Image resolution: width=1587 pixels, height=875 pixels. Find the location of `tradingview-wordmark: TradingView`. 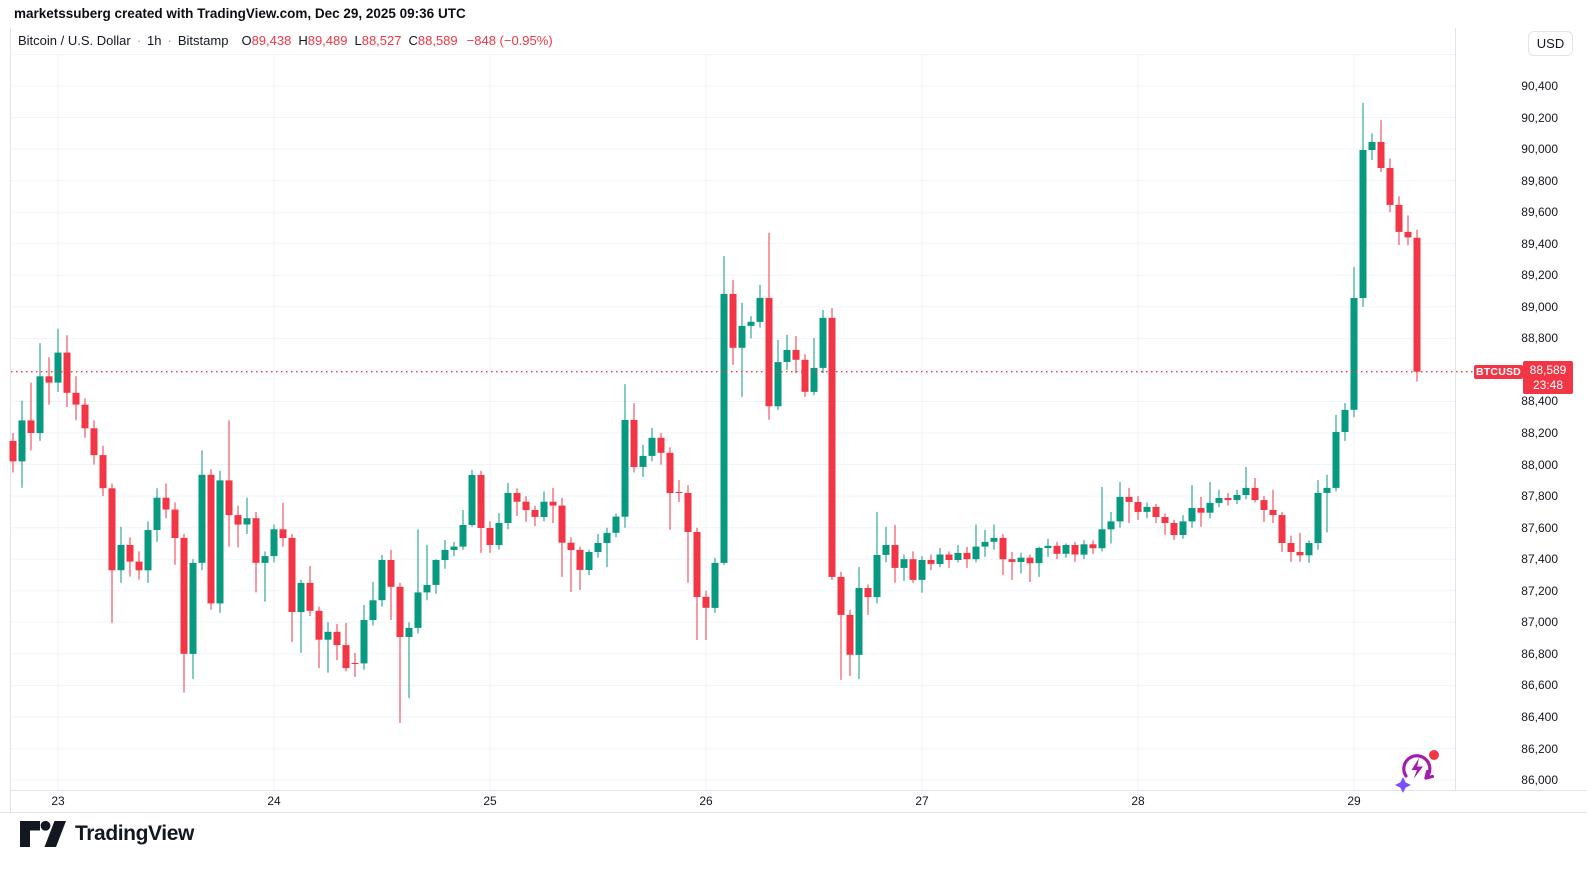

tradingview-wordmark: TradingView is located at coordinates (134, 833).